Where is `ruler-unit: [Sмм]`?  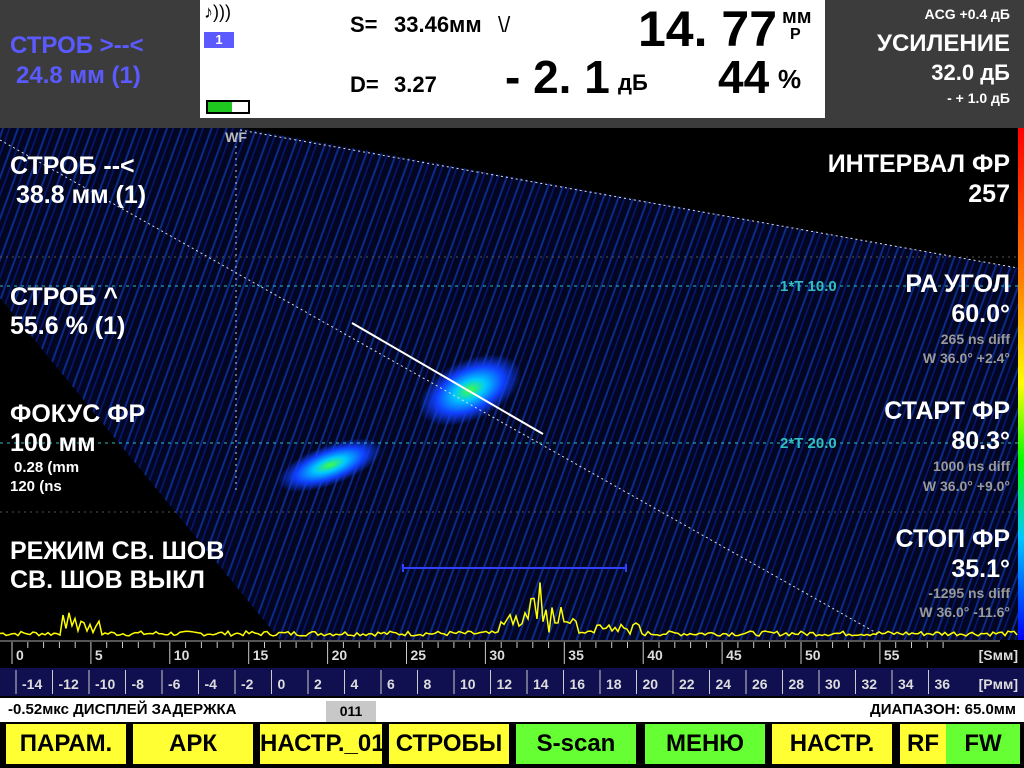
ruler-unit: [Sмм] is located at coordinates (998, 655).